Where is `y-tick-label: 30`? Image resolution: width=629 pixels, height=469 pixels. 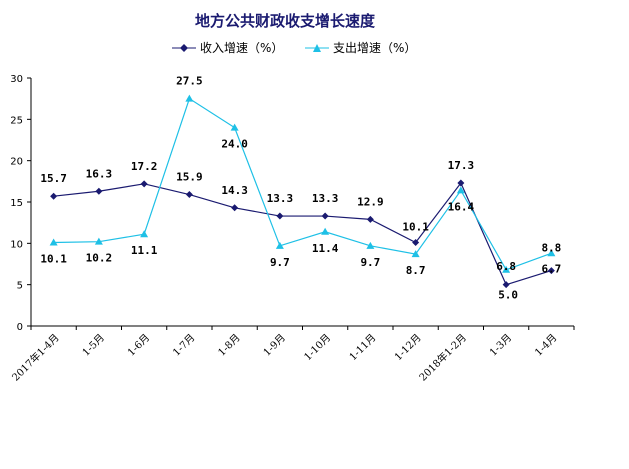
y-tick-label: 30 is located at coordinates (16, 79).